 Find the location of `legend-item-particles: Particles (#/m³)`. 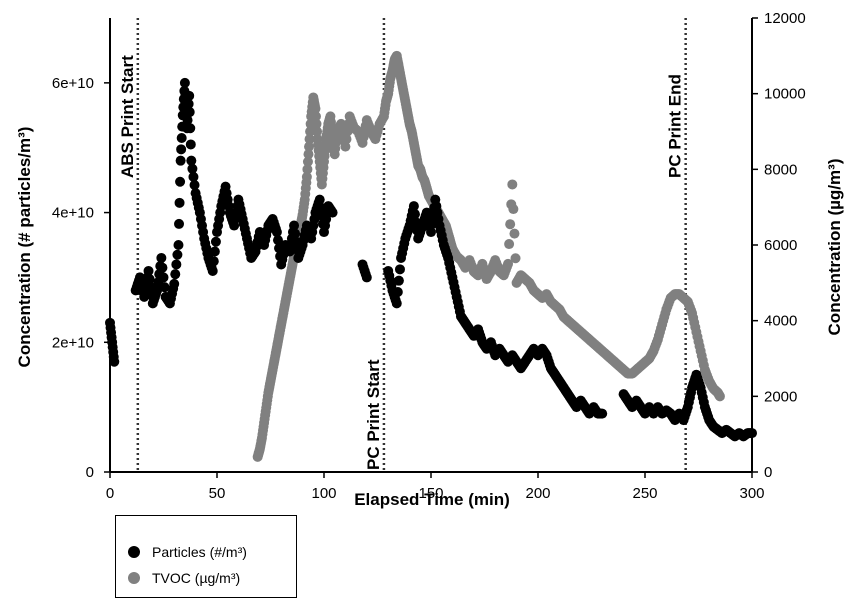

legend-item-particles: Particles (#/m³) is located at coordinates (187, 552).